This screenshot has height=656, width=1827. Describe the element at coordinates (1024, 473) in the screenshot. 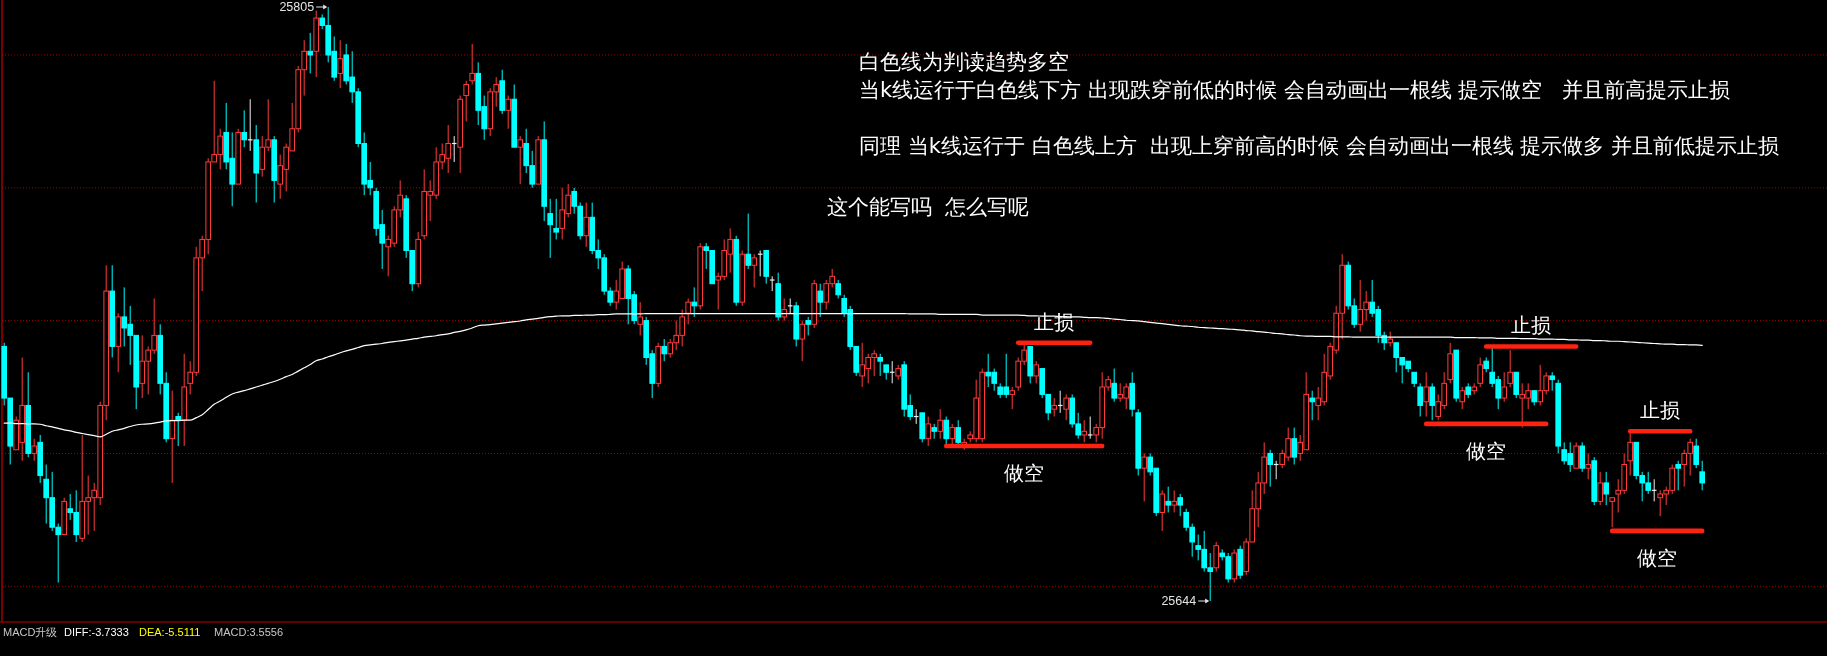

I see `series-label: 做空` at that location.